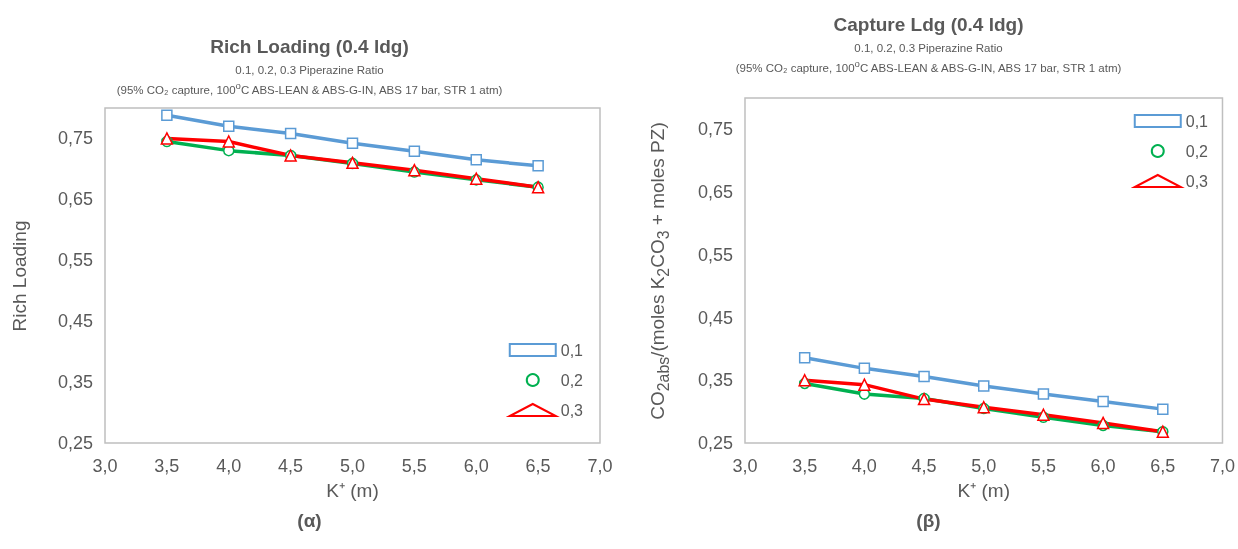 The image size is (1238, 549). What do you see at coordinates (928, 25) in the screenshot?
I see `chart-title: Capture Ldg (0.4 ldg)` at bounding box center [928, 25].